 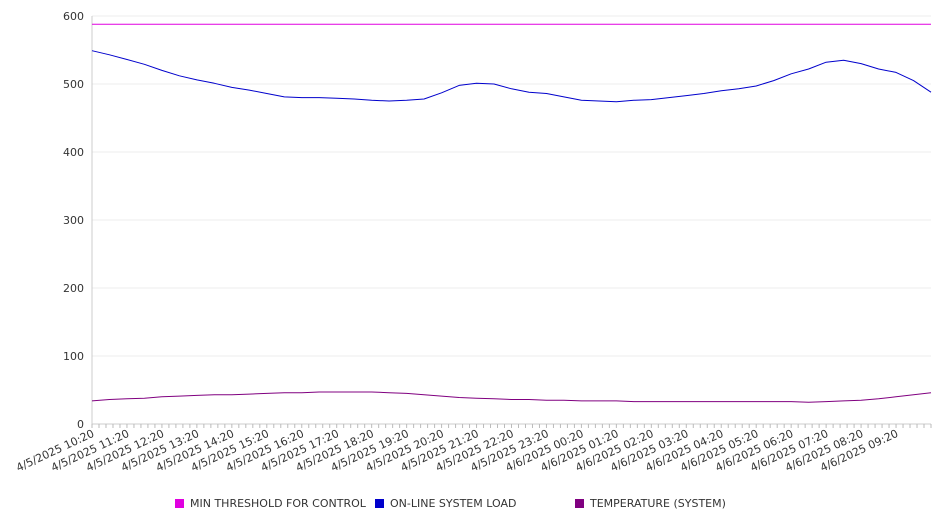 What do you see at coordinates (73, 356) in the screenshot?
I see `y-tick-label: 100` at bounding box center [73, 356].